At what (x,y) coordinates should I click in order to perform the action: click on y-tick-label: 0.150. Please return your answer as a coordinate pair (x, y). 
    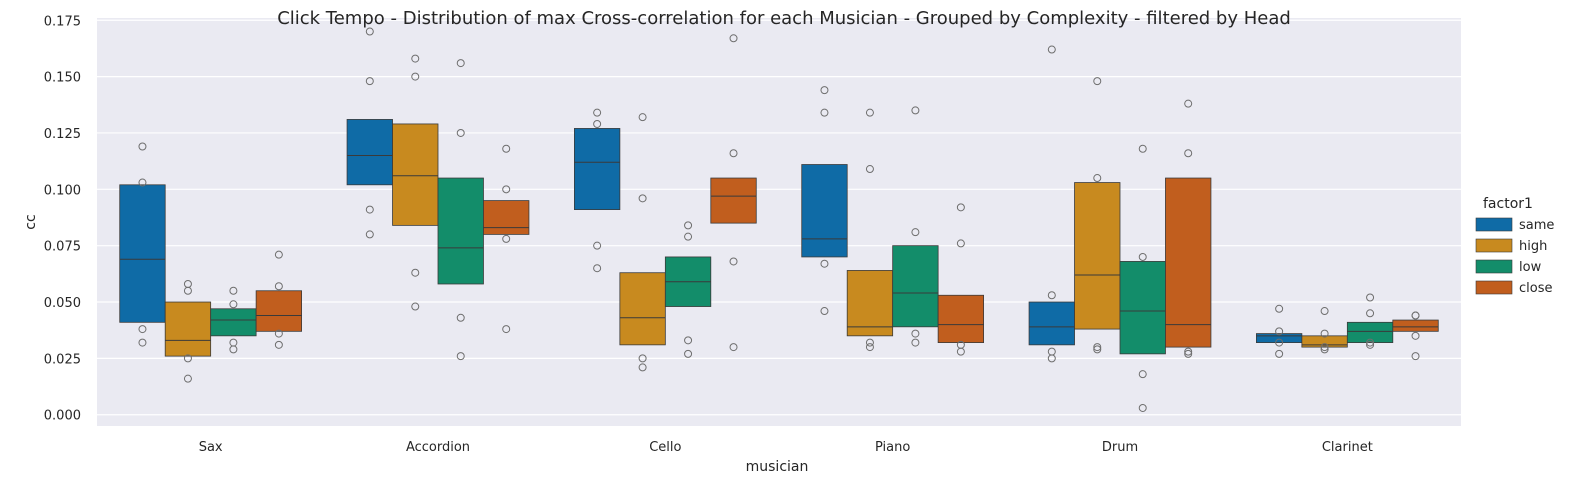
    Looking at the image, I should click on (62, 78).